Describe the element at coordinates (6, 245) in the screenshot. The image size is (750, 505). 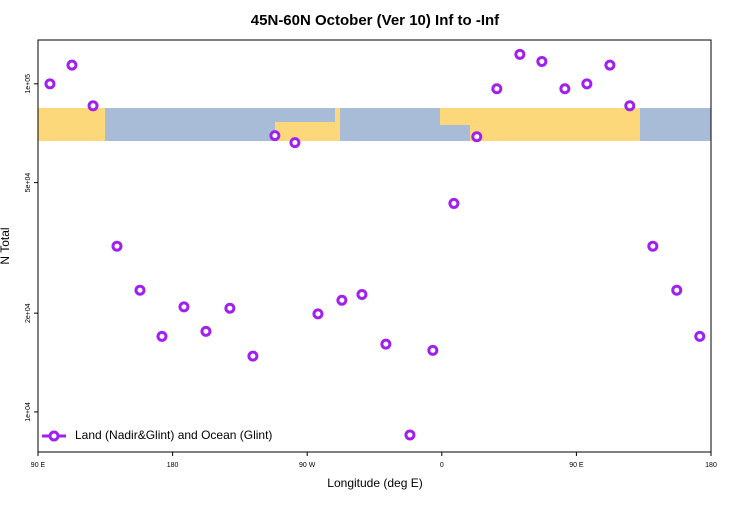
I see `y-axis-label: N Total` at that location.